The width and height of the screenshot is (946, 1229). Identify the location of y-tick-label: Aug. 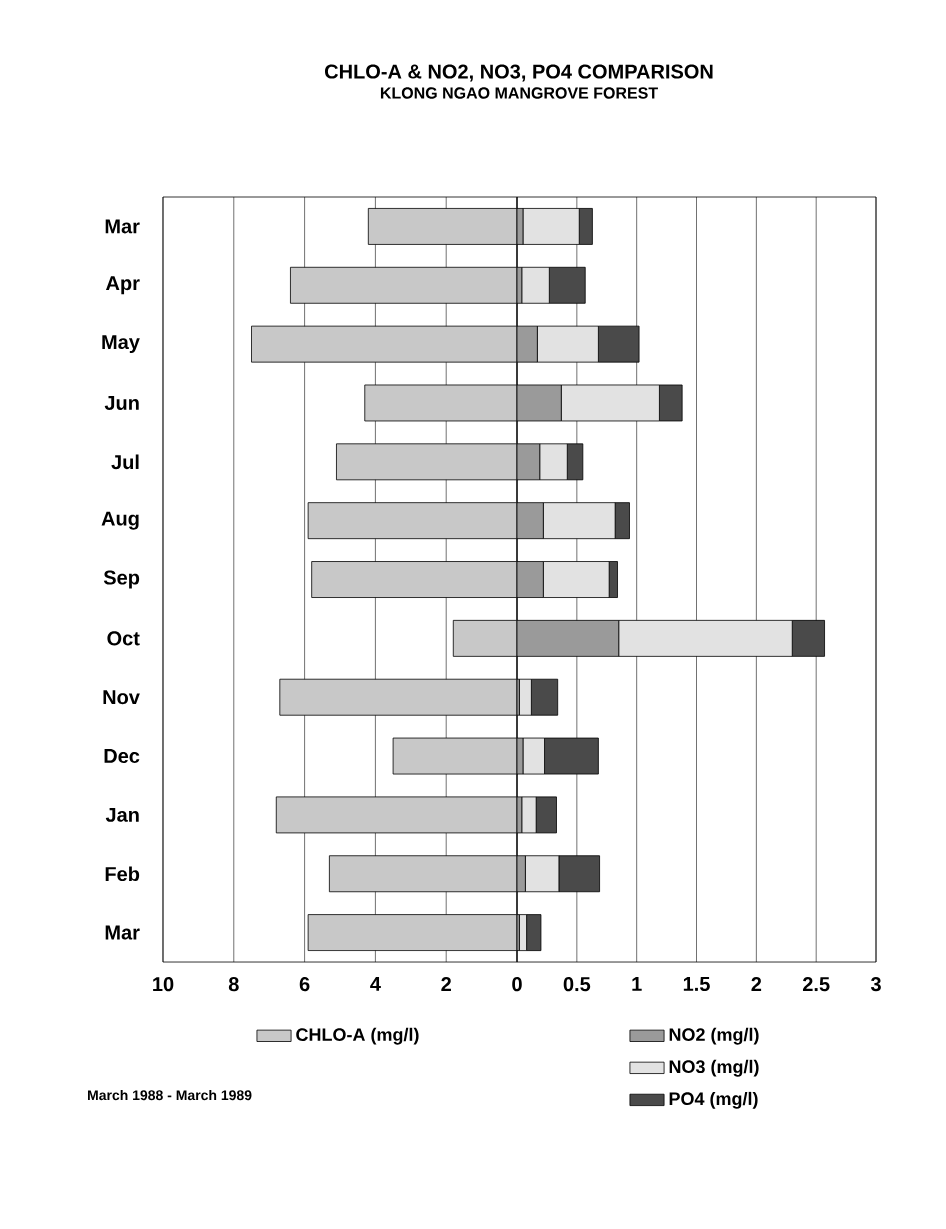
(120, 520).